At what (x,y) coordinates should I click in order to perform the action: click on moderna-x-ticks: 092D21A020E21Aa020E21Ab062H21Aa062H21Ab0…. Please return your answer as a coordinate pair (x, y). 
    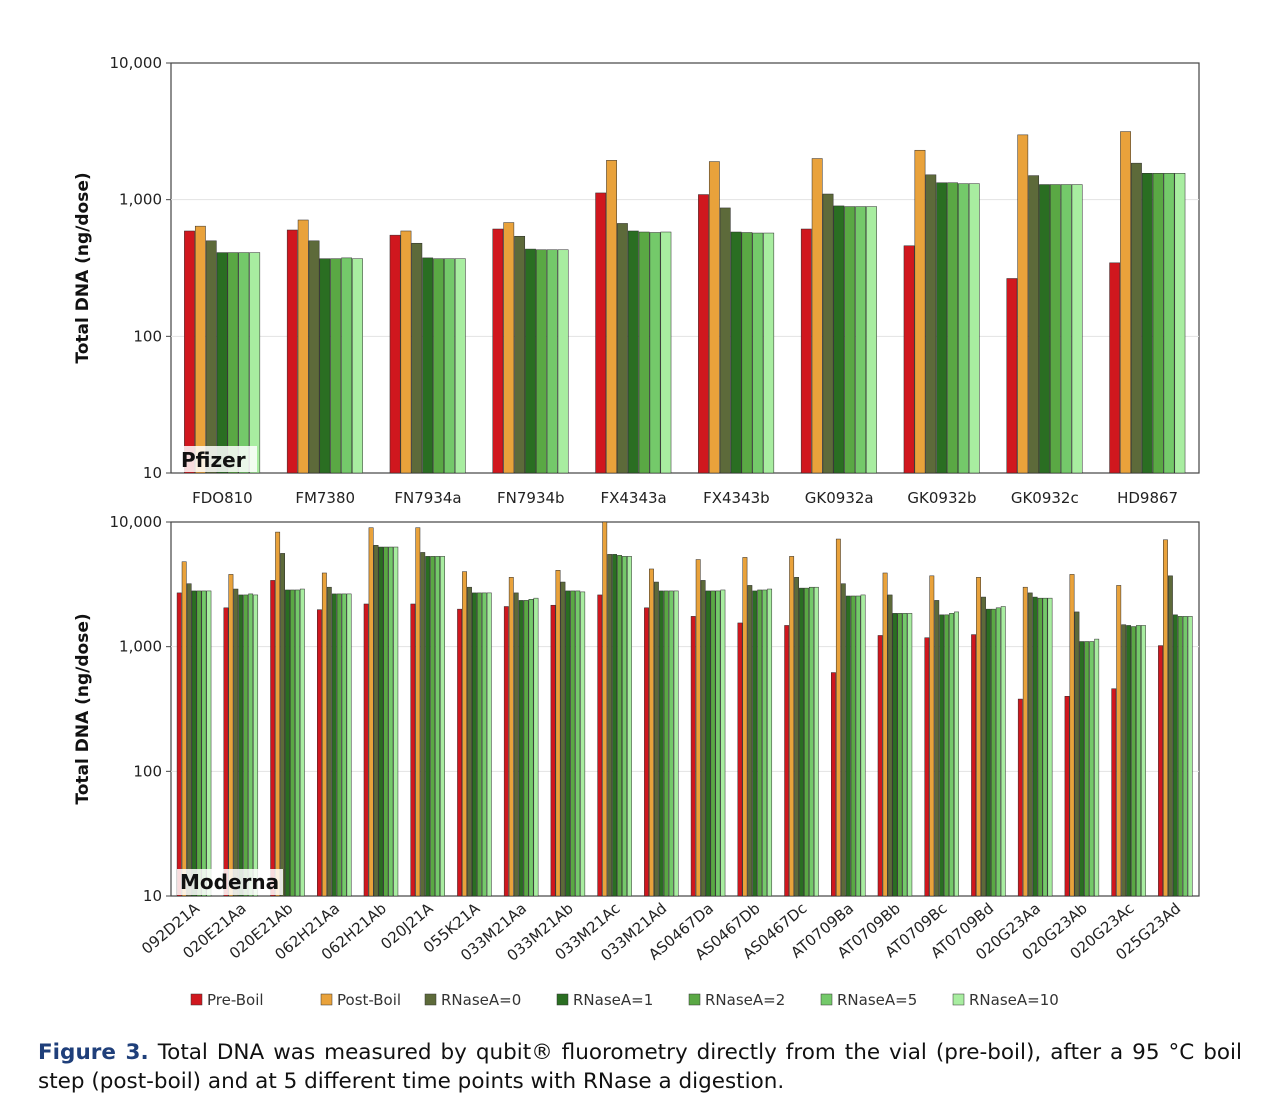
    Looking at the image, I should click on (661, 932).